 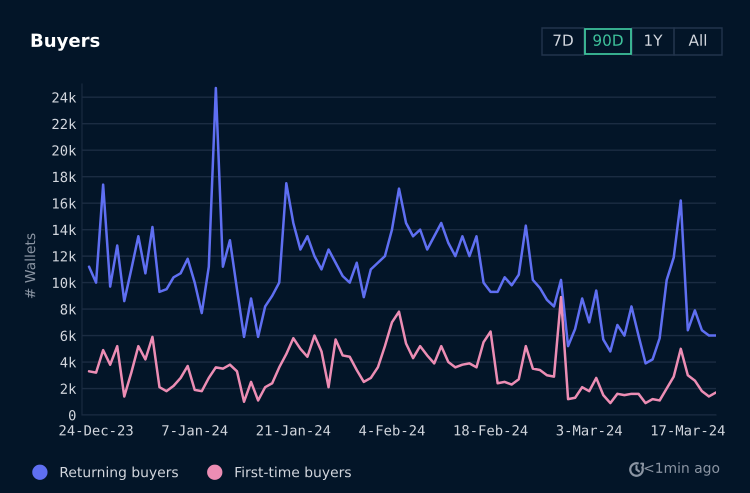 I want to click on x-tick-label: 21-Jan-24, so click(x=293, y=430).